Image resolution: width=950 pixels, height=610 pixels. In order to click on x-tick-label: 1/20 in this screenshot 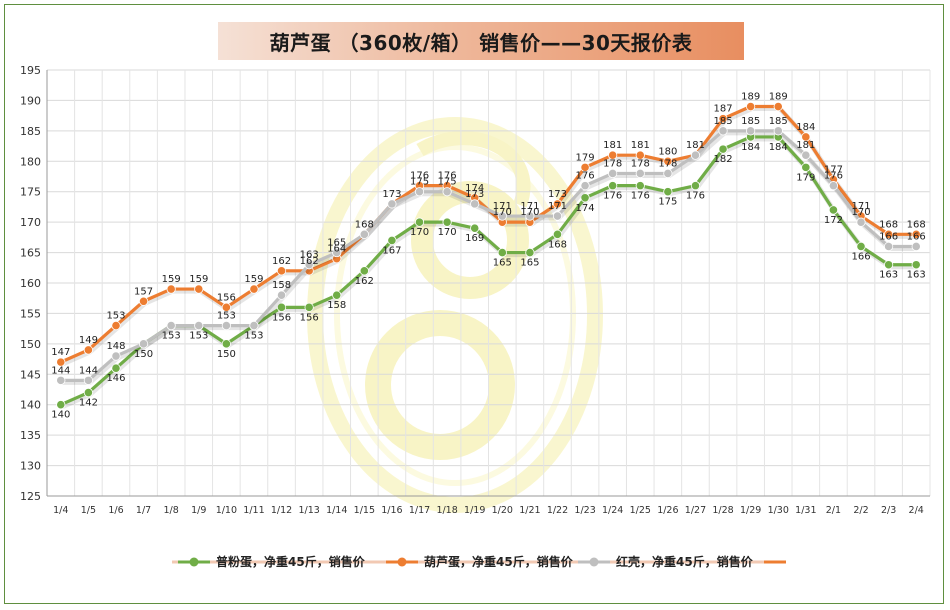, I will do `click(502, 510)`.